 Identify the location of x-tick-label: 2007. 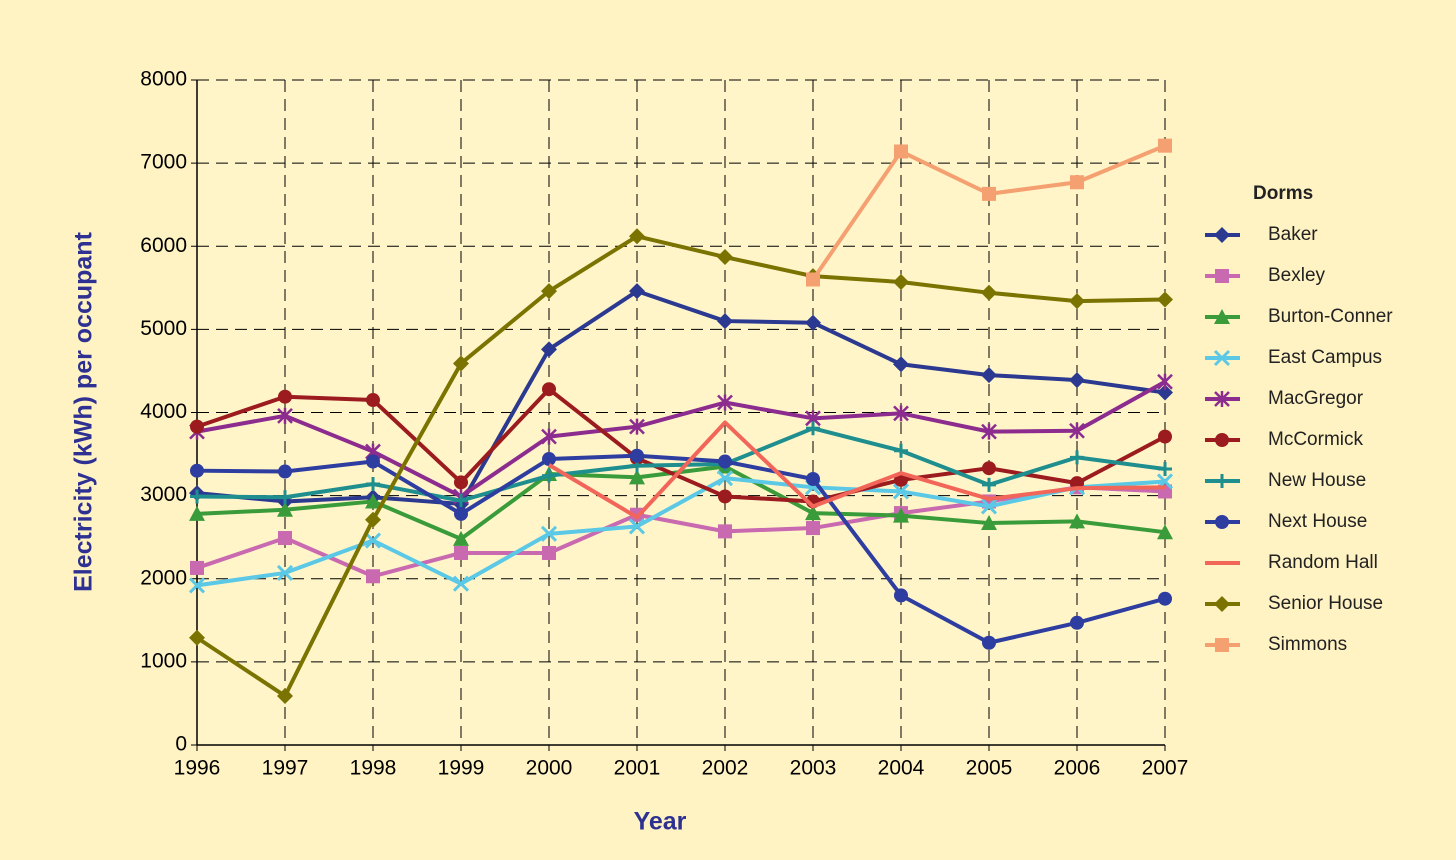
(1165, 768).